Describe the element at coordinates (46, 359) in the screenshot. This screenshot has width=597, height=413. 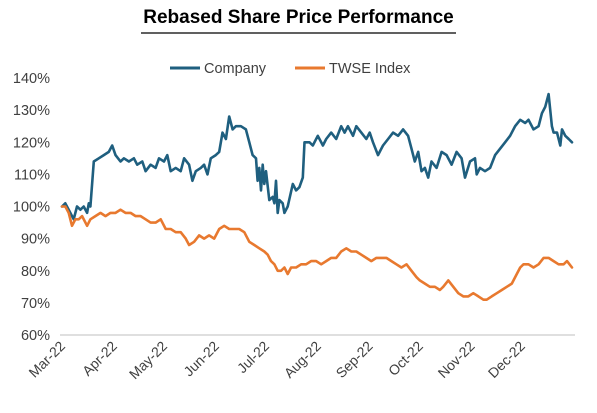
I see `x-tick-label: Mar-22` at that location.